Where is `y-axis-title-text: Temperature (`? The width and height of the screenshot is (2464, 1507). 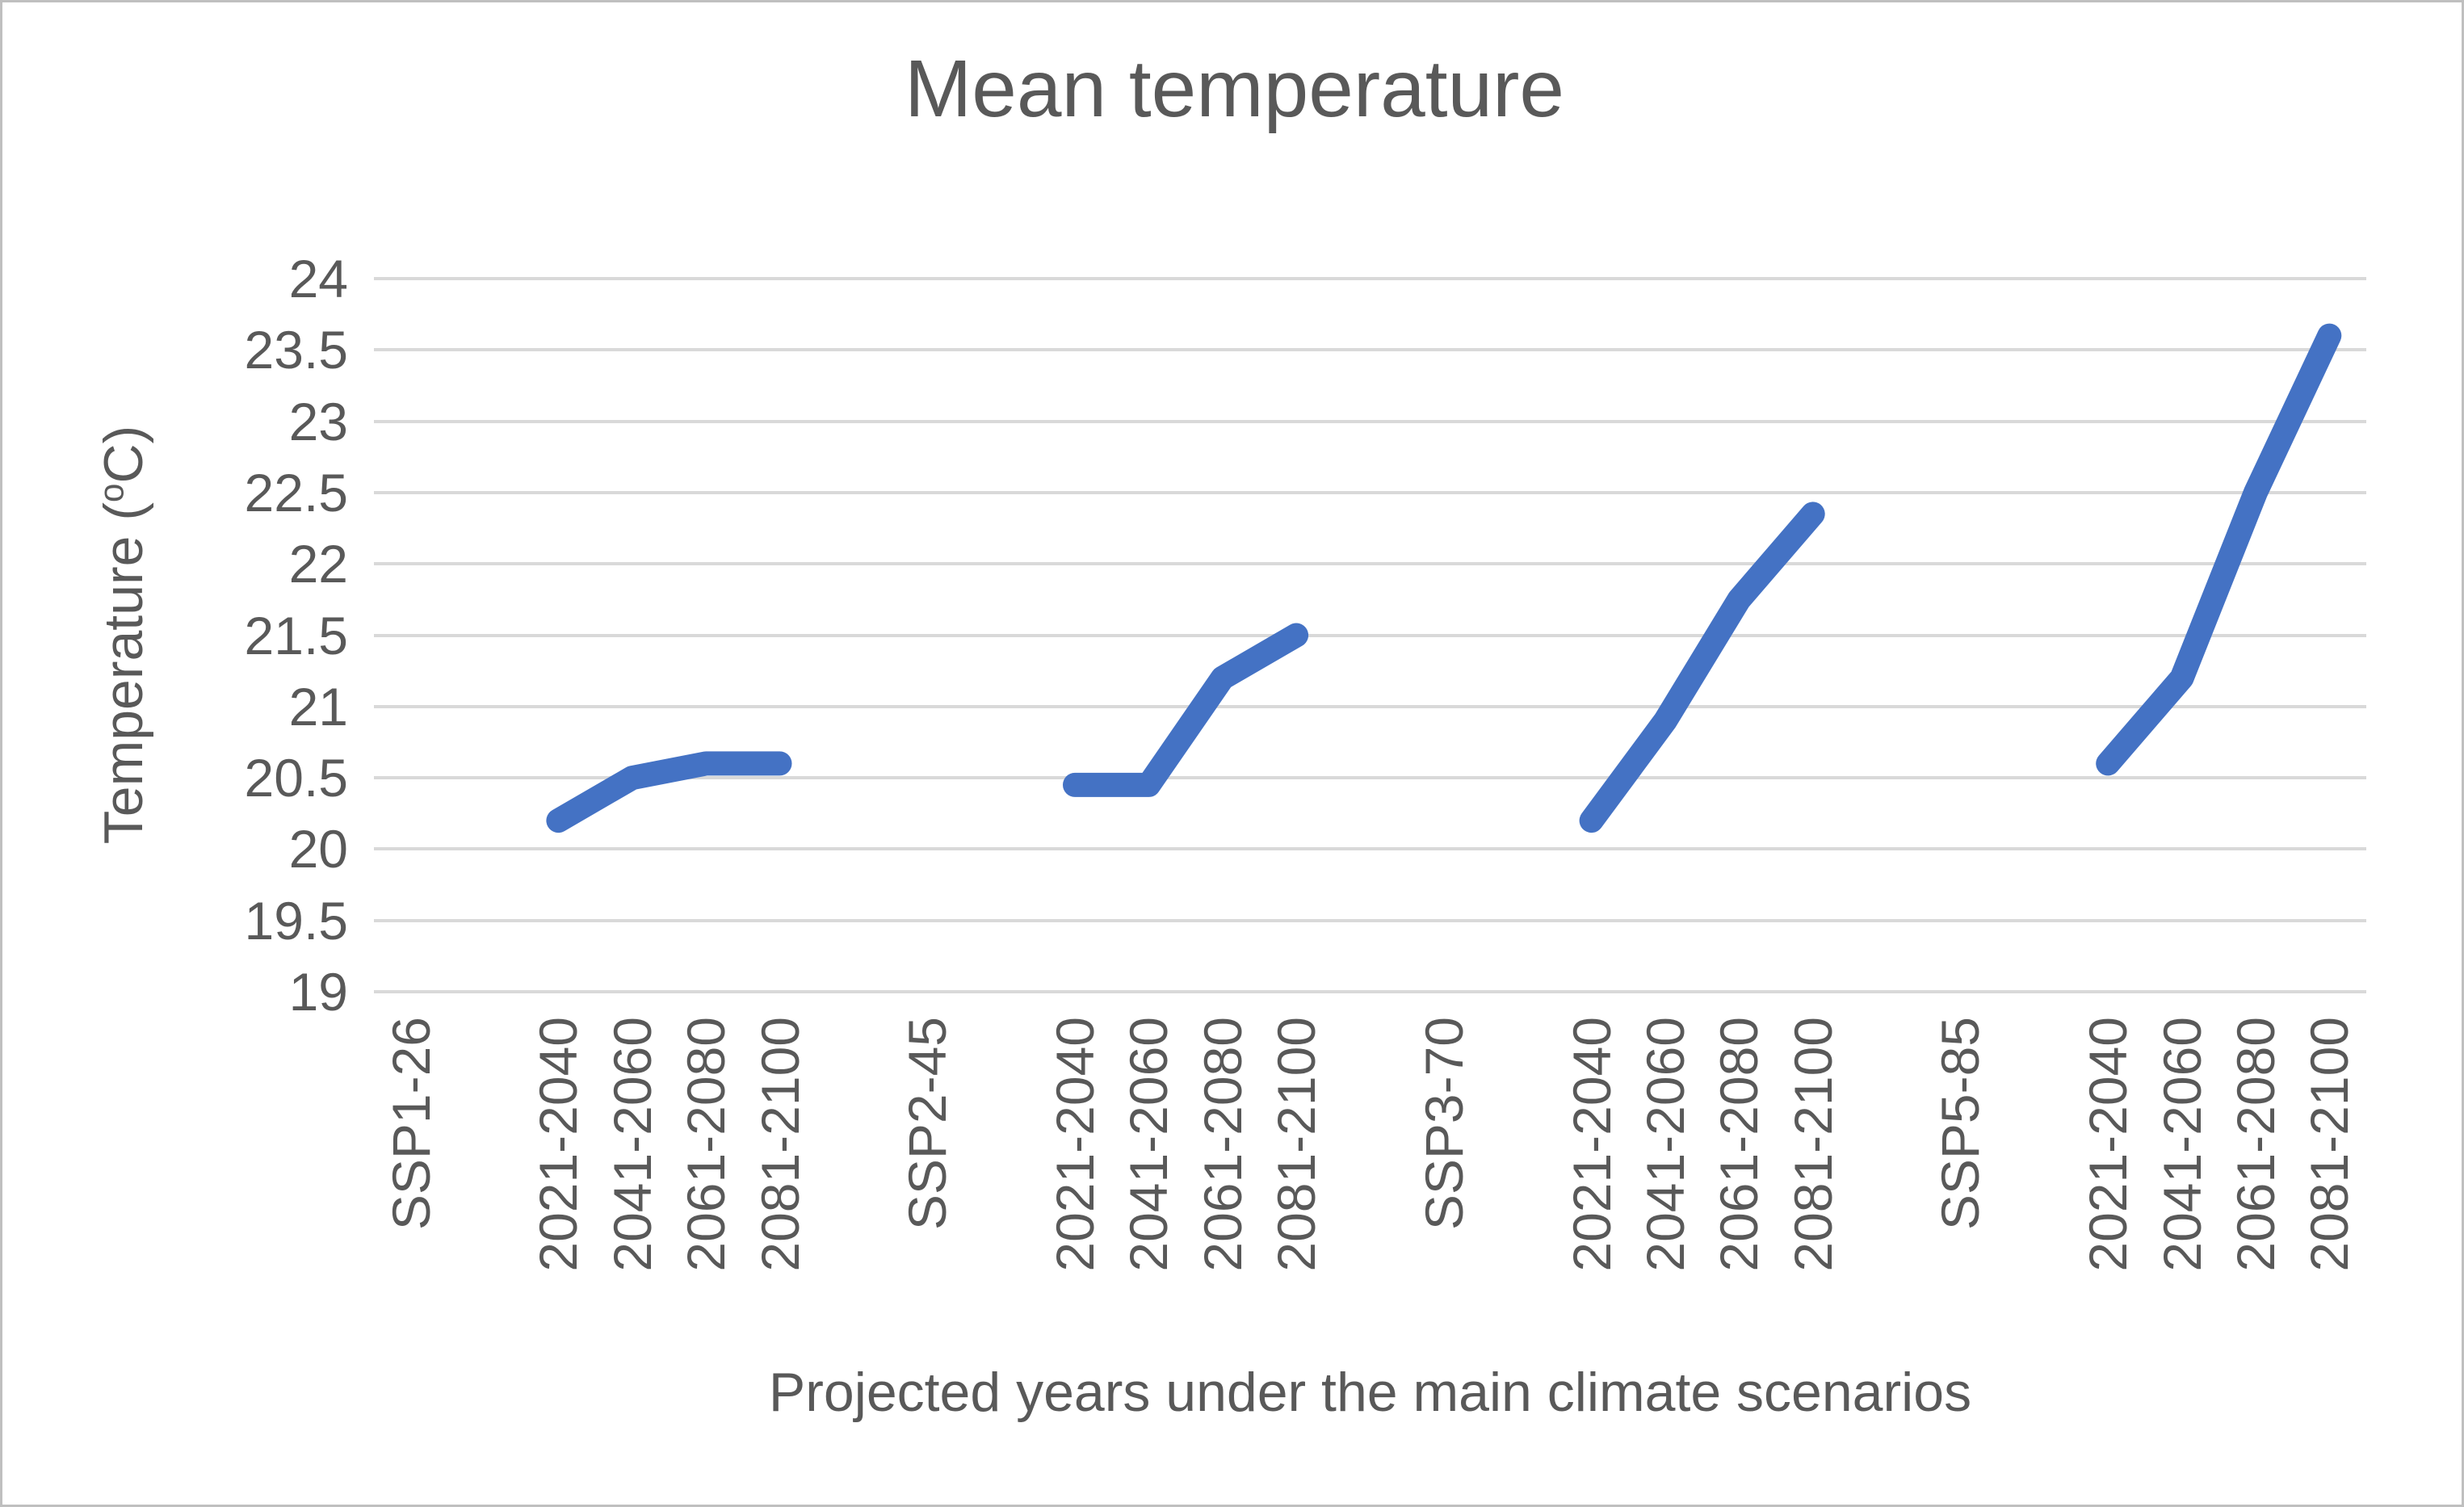 y-axis-title-text: Temperature ( is located at coordinates (123, 673).